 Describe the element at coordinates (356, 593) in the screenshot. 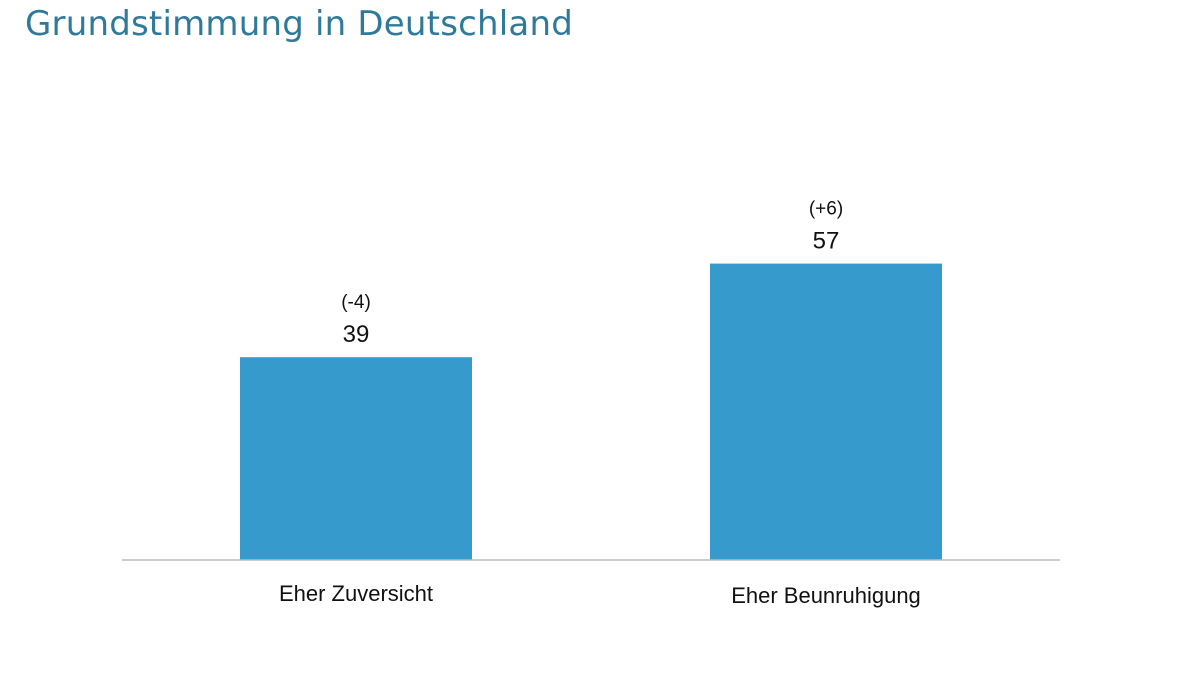

I see `category-label-1: Eher Zuversicht` at that location.